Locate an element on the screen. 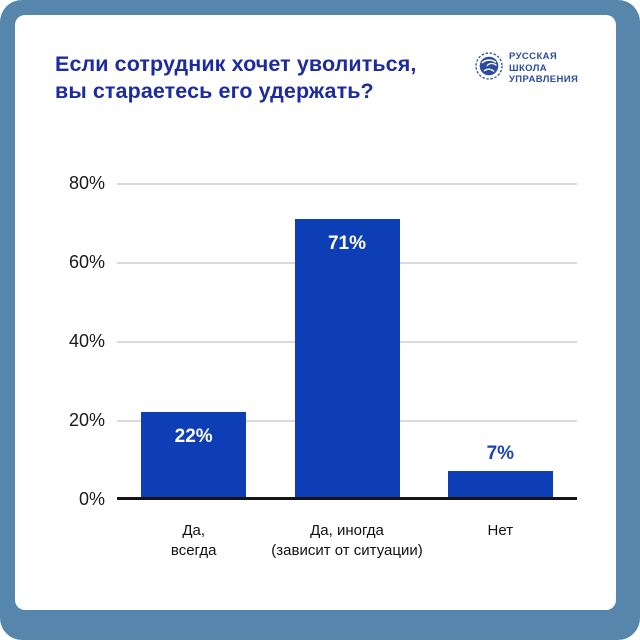  brand-logo: РУССКАЯ ШКОЛА УПРАВЛЕНИЯ is located at coordinates (526, 68).